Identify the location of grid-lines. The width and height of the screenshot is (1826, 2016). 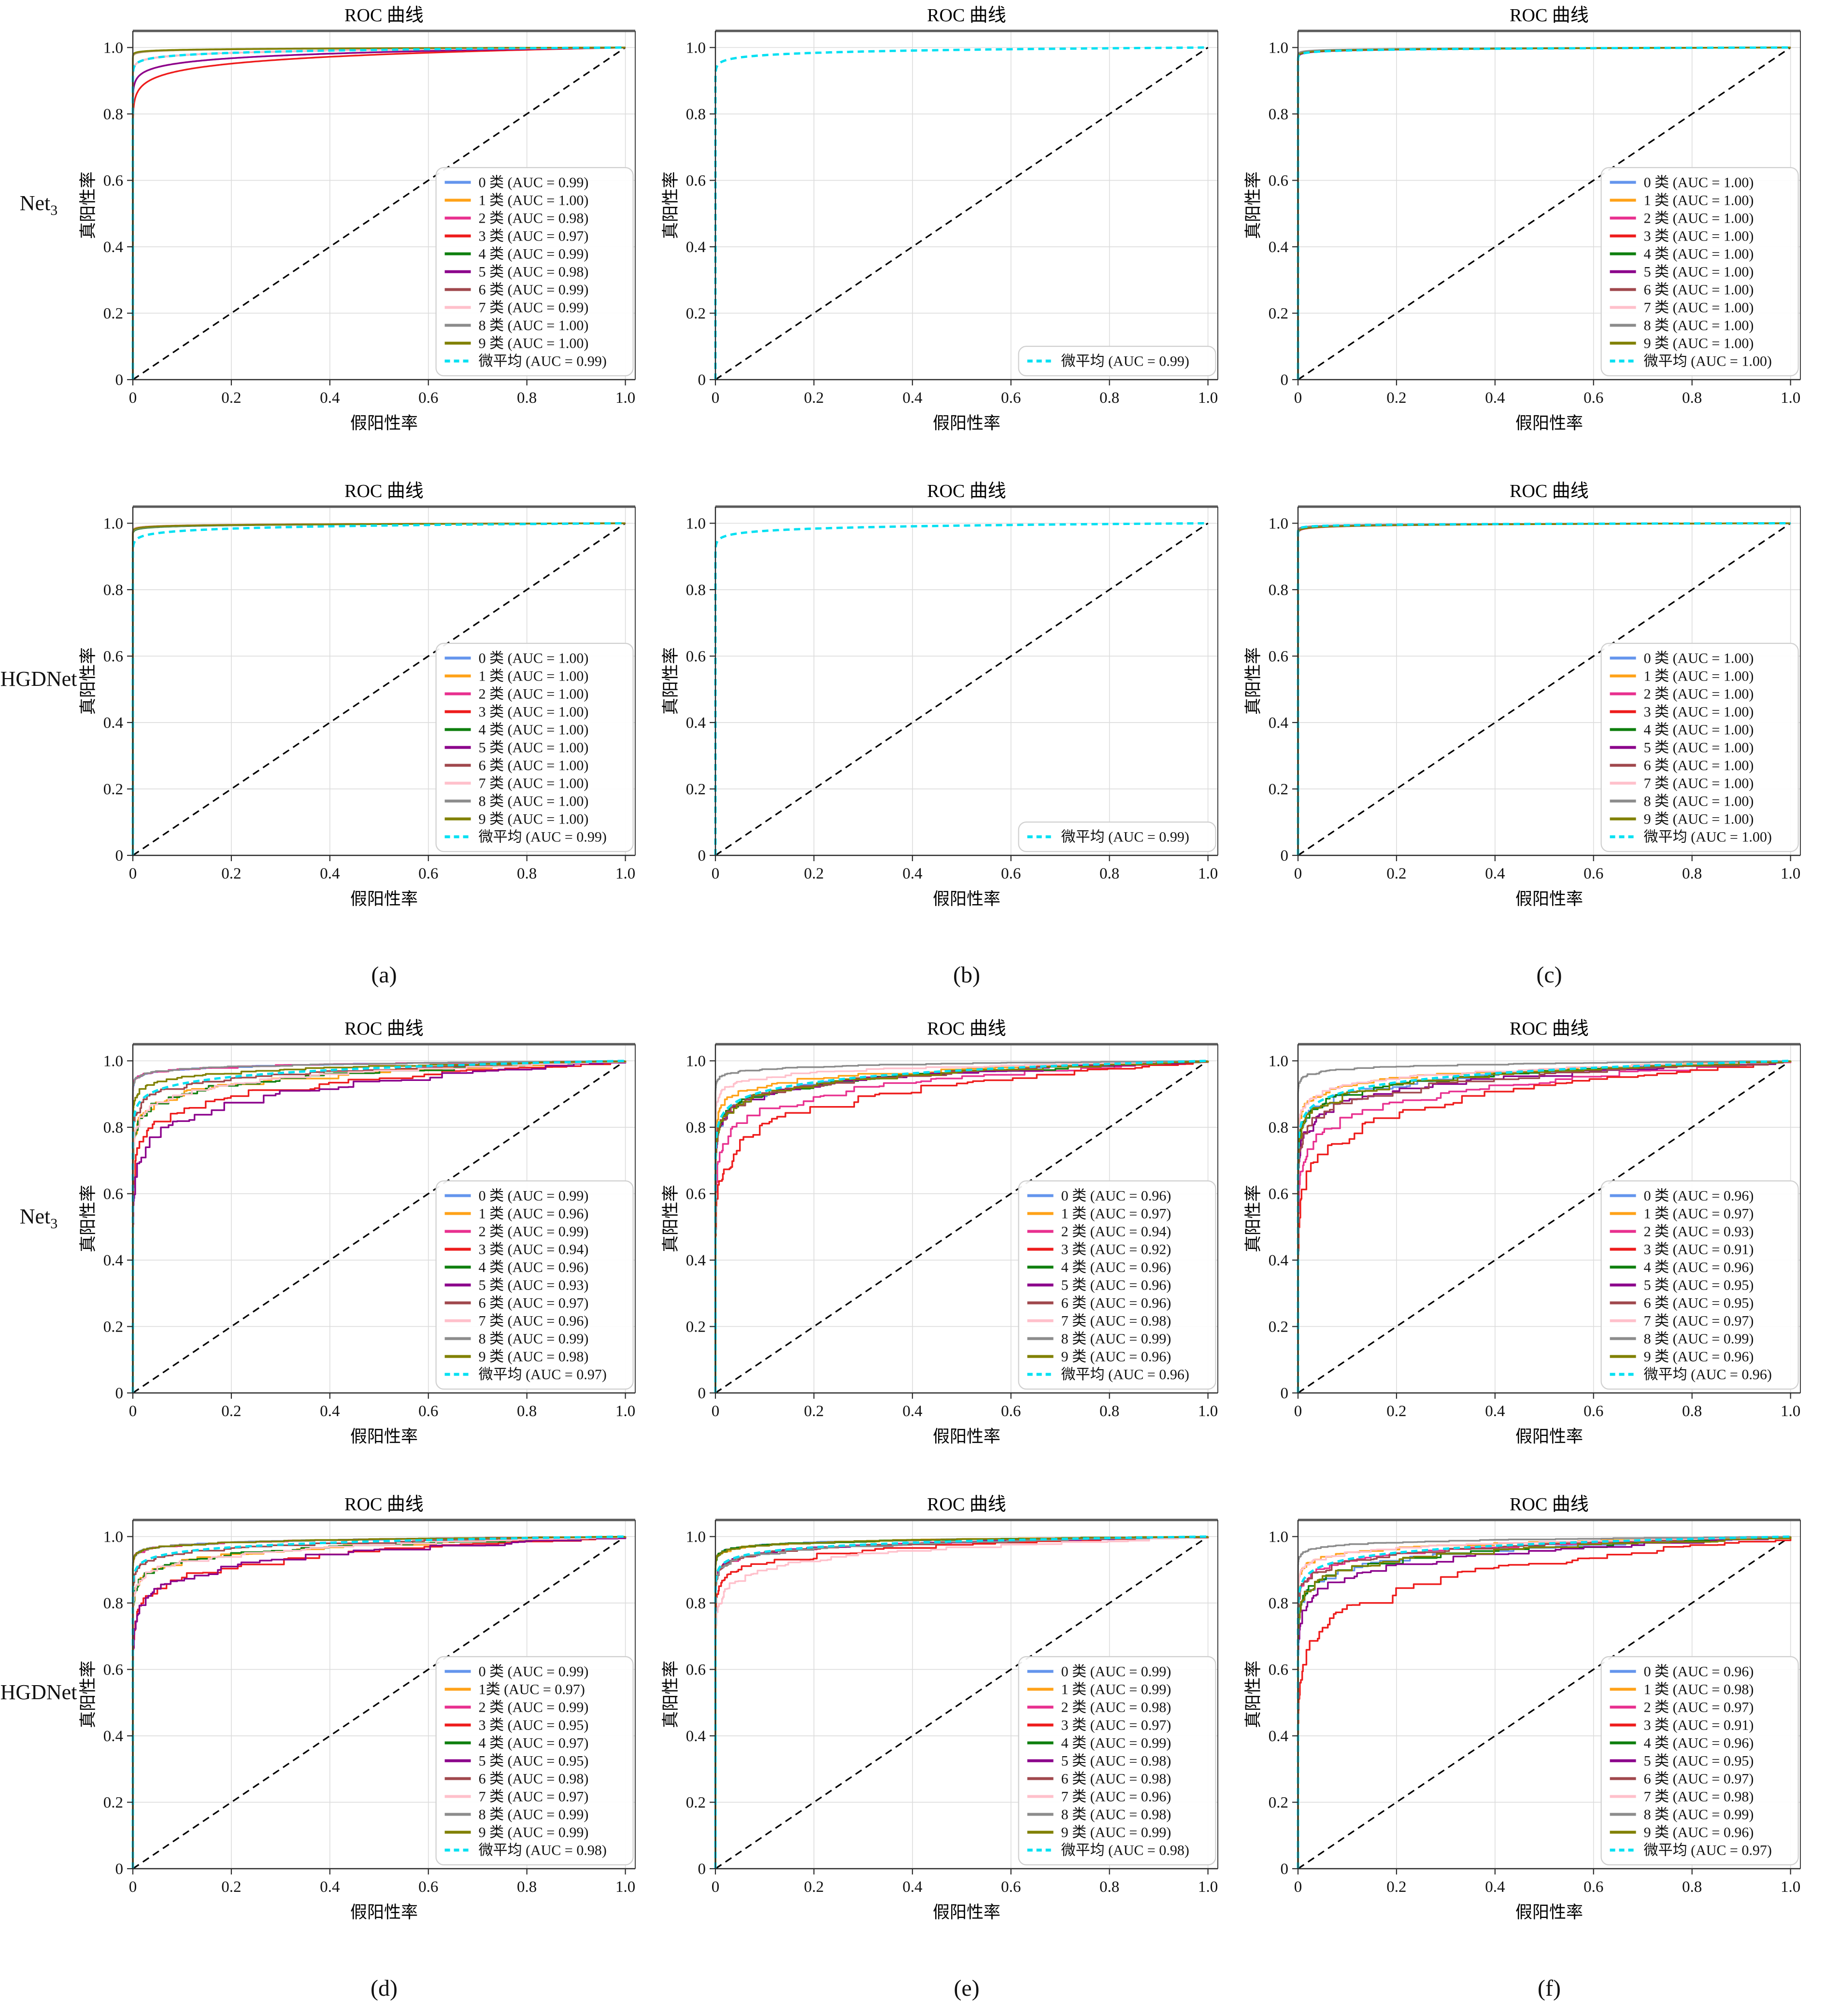
(967, 205).